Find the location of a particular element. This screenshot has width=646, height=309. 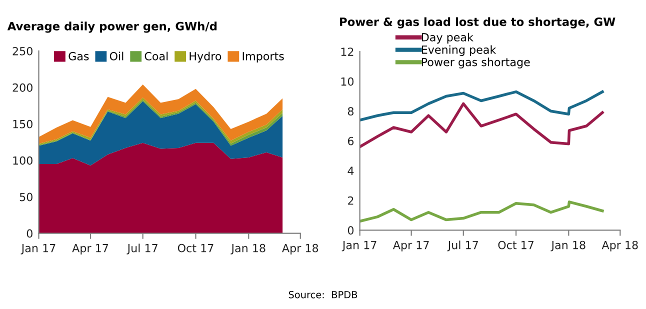

y-tick-label: 2 is located at coordinates (351, 200).